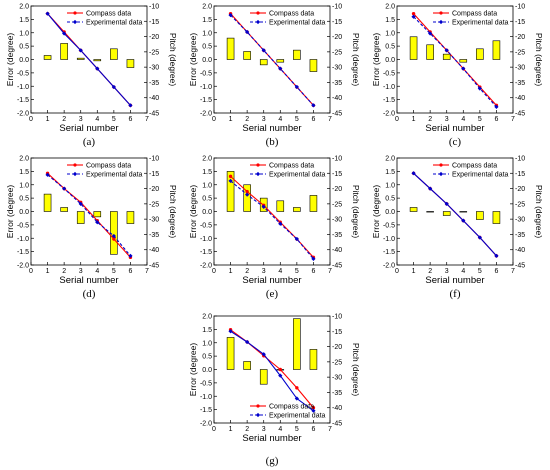  I want to click on x-tick-label: 4, so click(280, 271).